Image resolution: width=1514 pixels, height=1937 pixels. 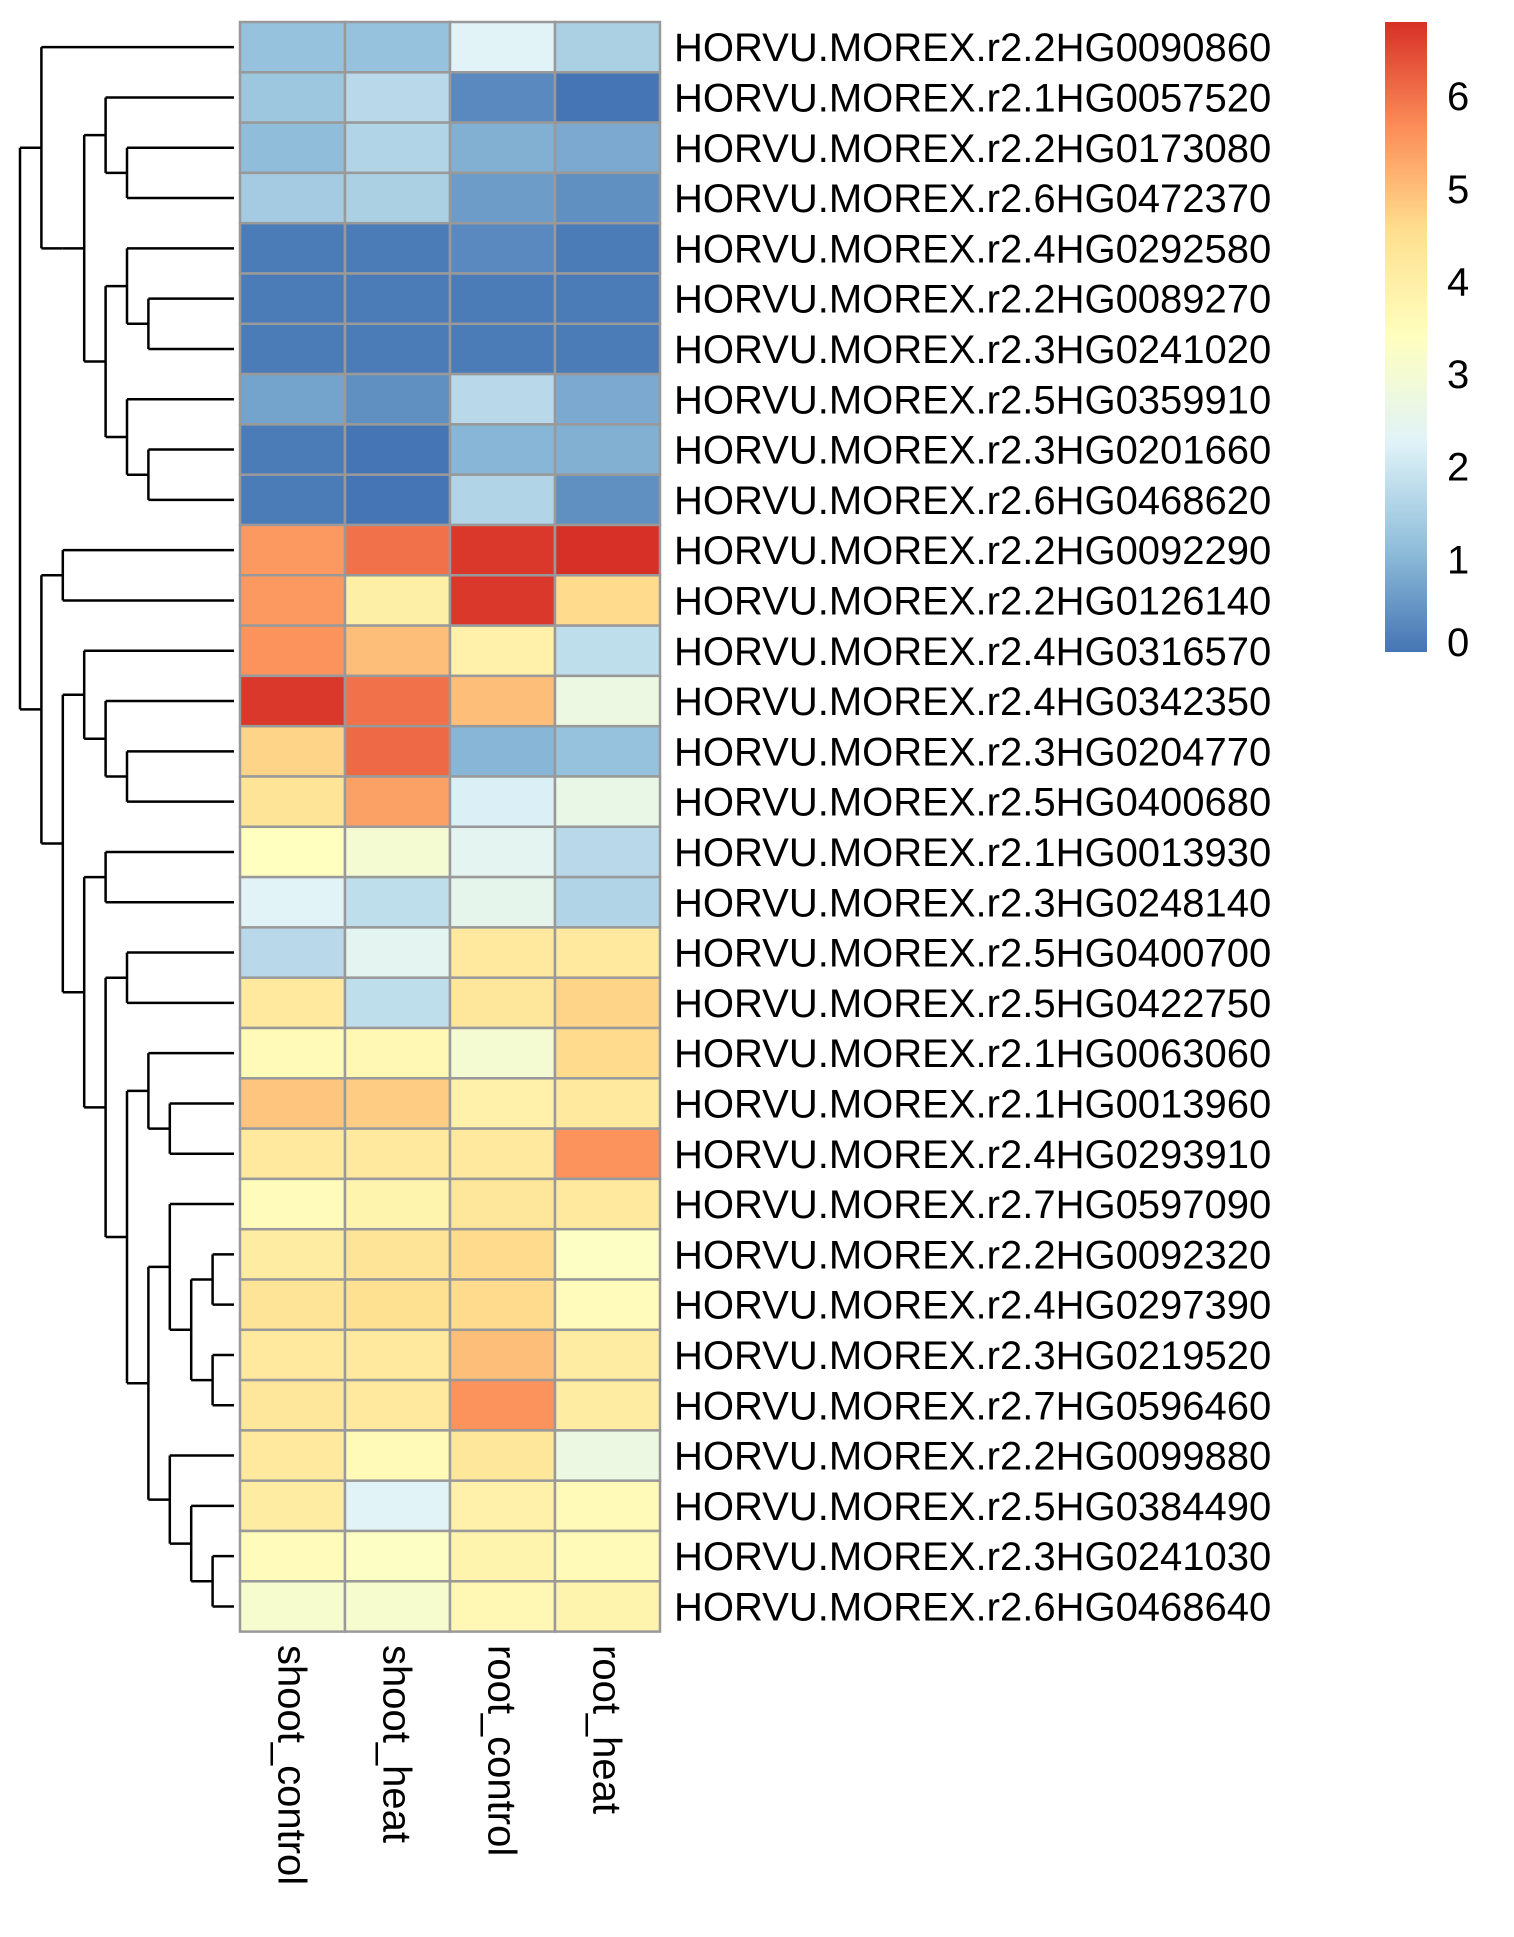 What do you see at coordinates (1458, 190) in the screenshot?
I see `legend-tick-label: 5` at bounding box center [1458, 190].